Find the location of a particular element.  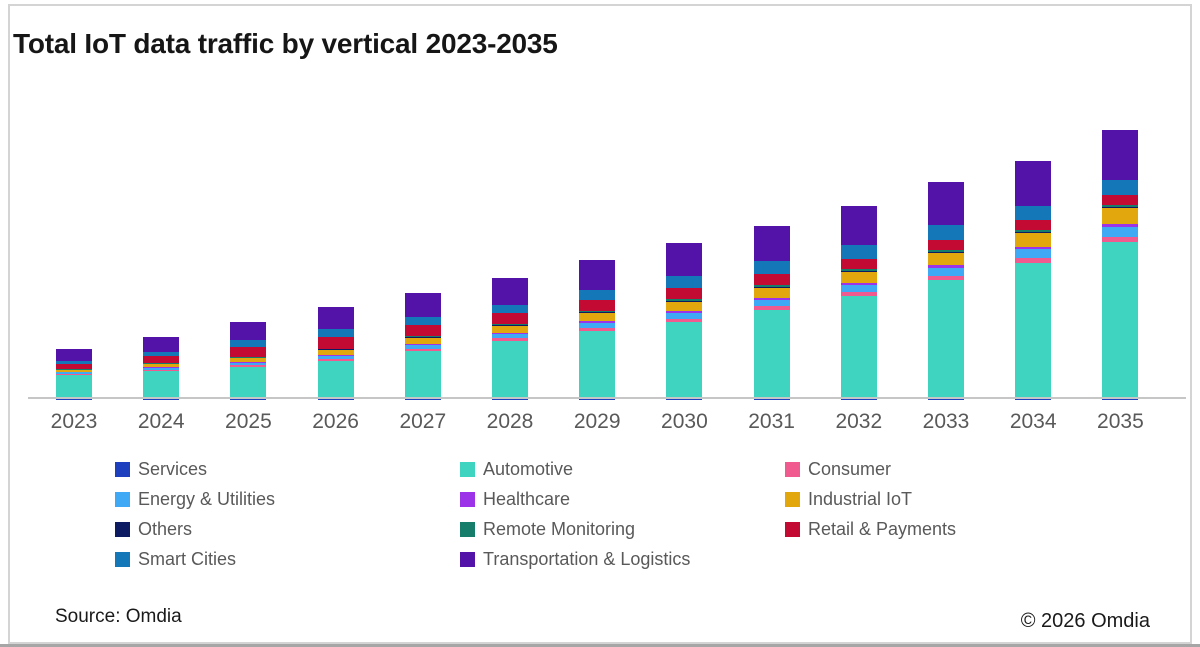

x-tick-label-2028: 2028 is located at coordinates (510, 421).